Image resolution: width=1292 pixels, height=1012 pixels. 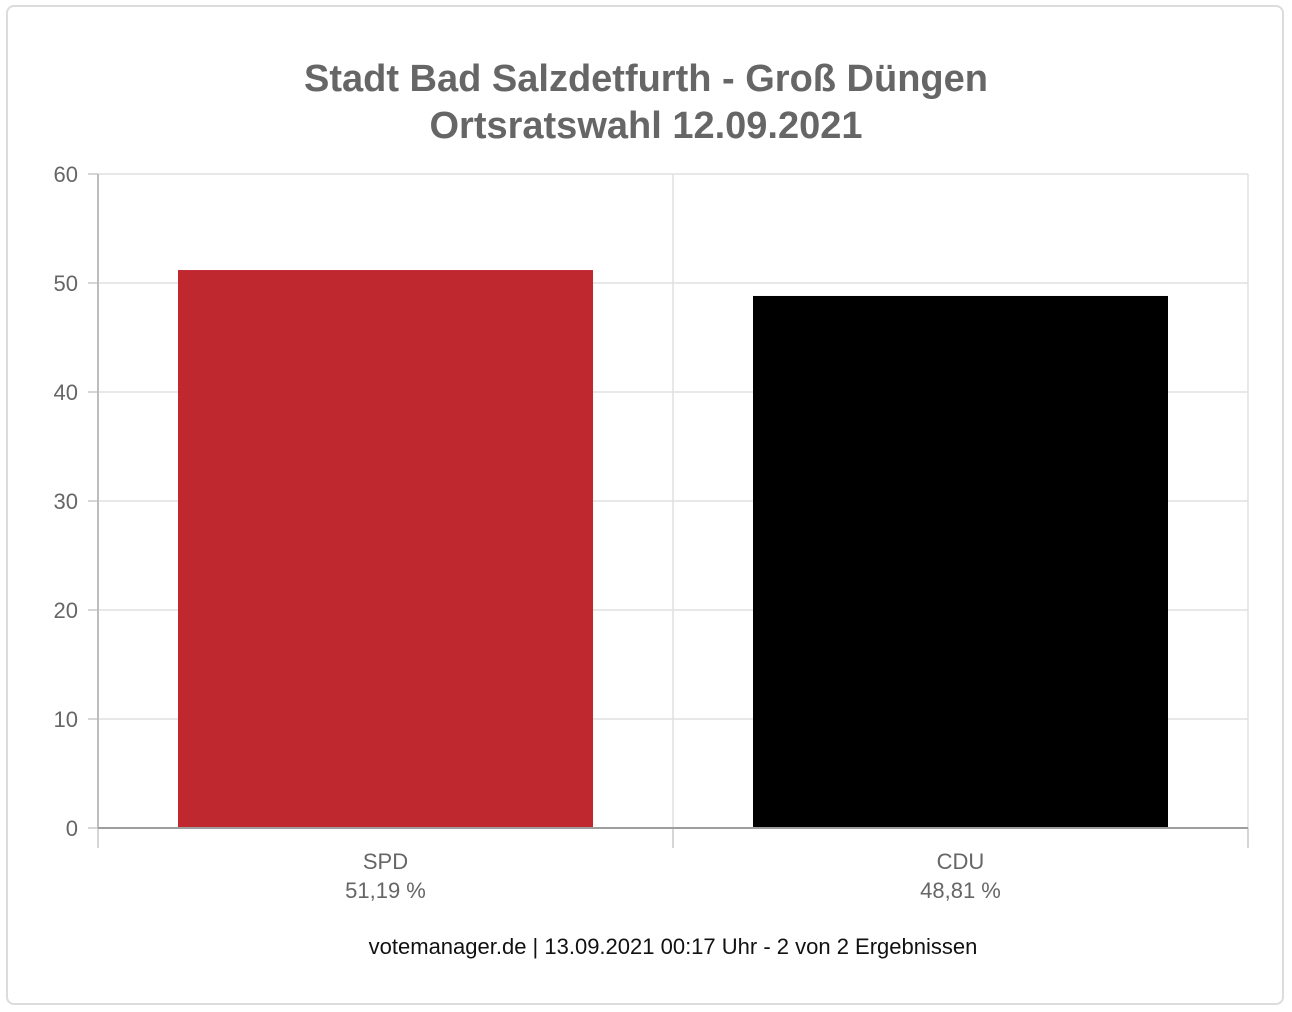 What do you see at coordinates (66, 283) in the screenshot?
I see `y-tick-label: 50` at bounding box center [66, 283].